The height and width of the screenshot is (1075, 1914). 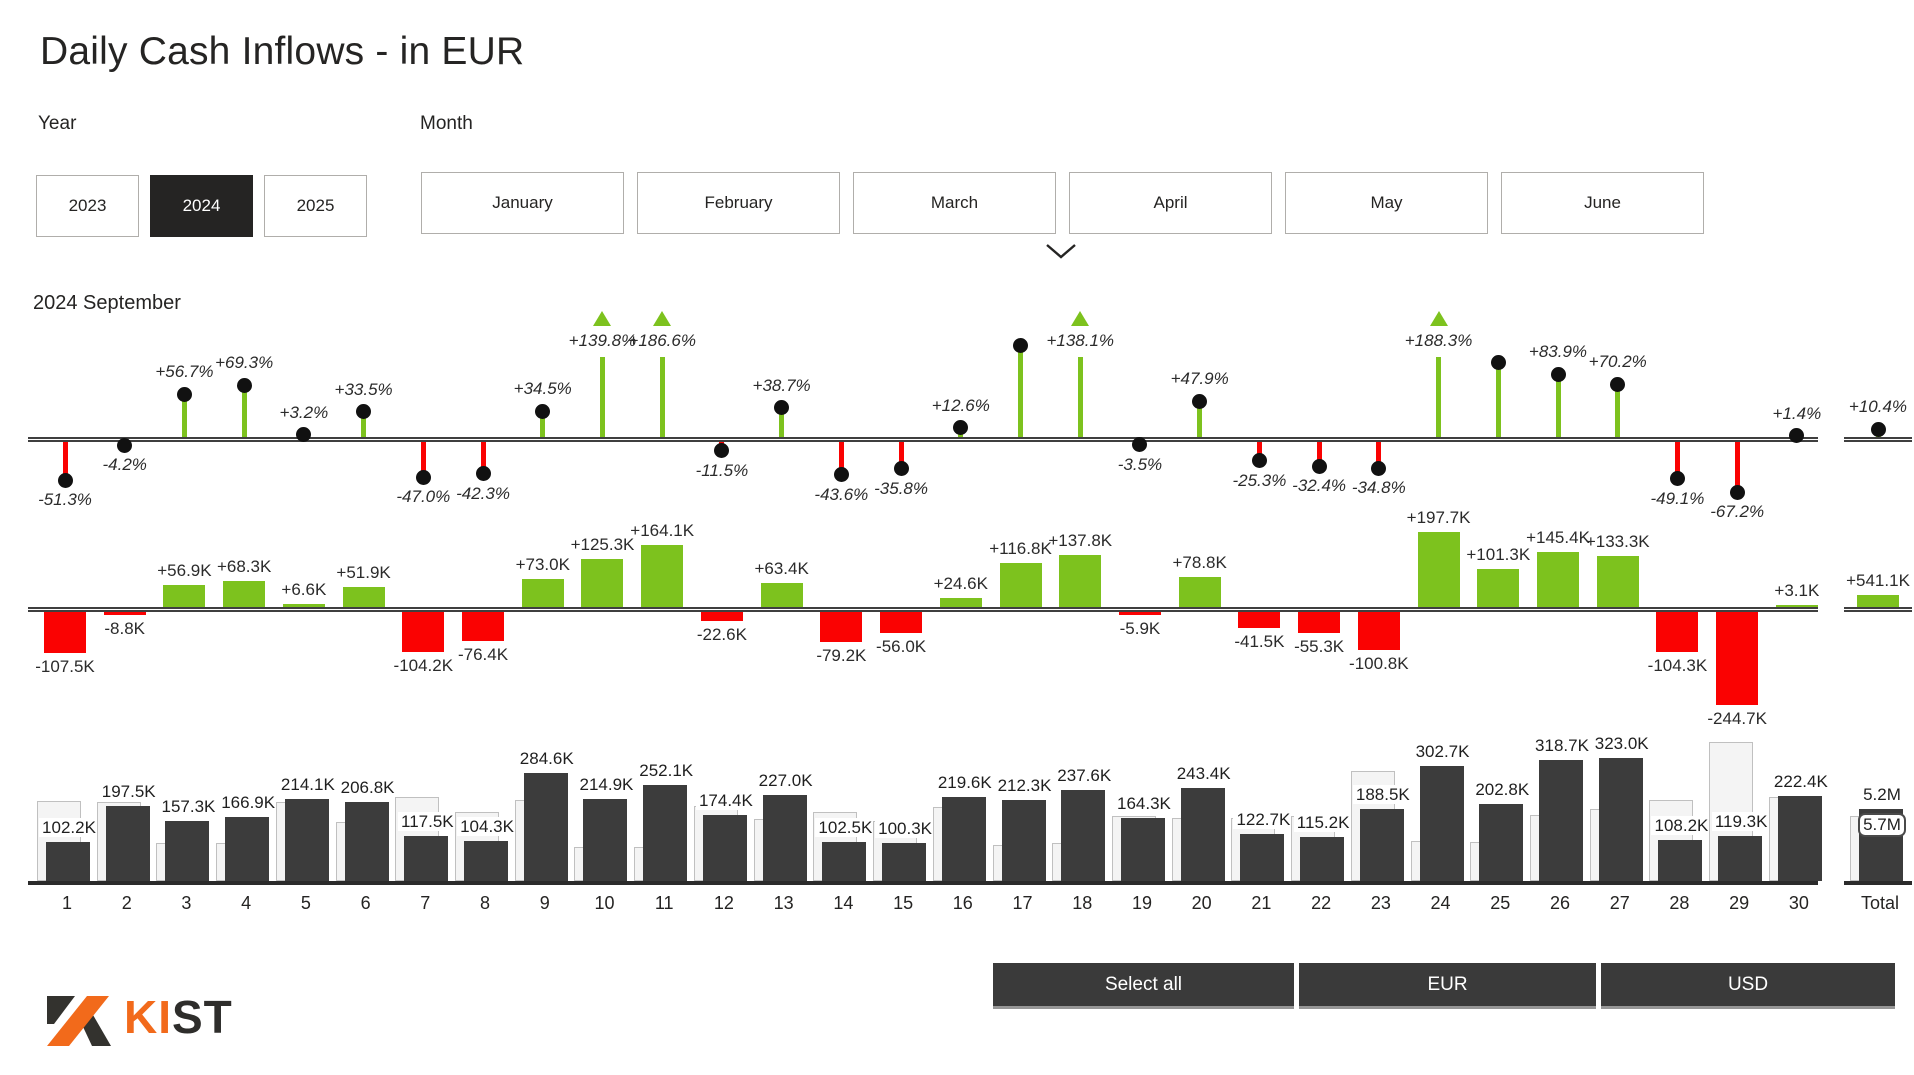 What do you see at coordinates (954, 203) in the screenshot?
I see `month-button-march: March` at bounding box center [954, 203].